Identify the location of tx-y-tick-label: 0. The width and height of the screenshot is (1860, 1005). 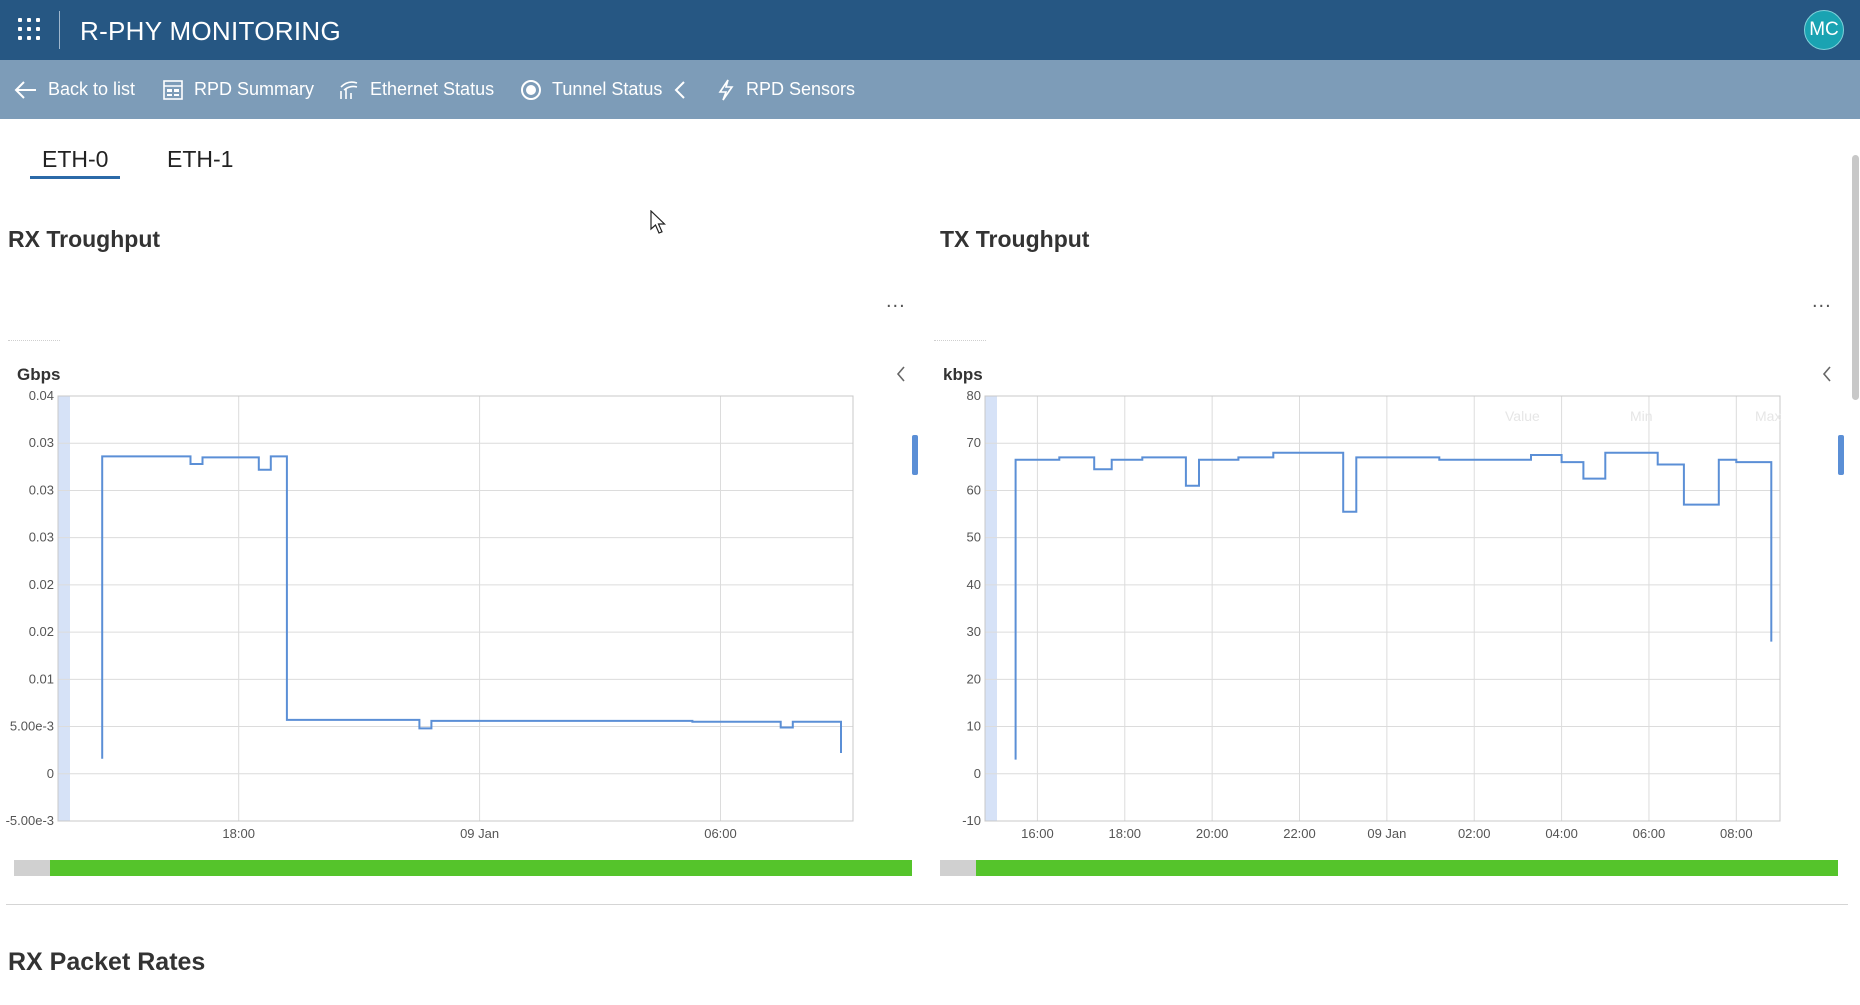
(977, 773).